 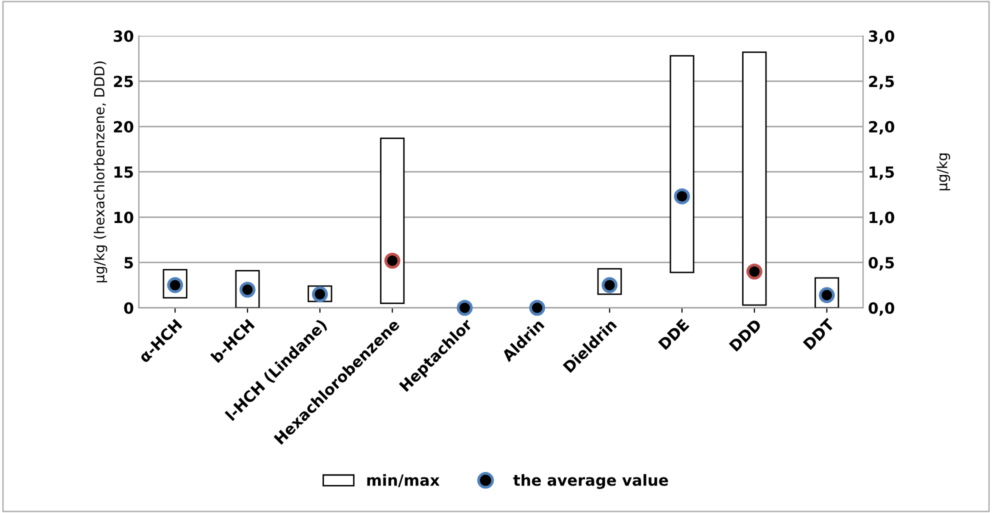 I want to click on y-tick-label: 25, so click(x=123, y=82).